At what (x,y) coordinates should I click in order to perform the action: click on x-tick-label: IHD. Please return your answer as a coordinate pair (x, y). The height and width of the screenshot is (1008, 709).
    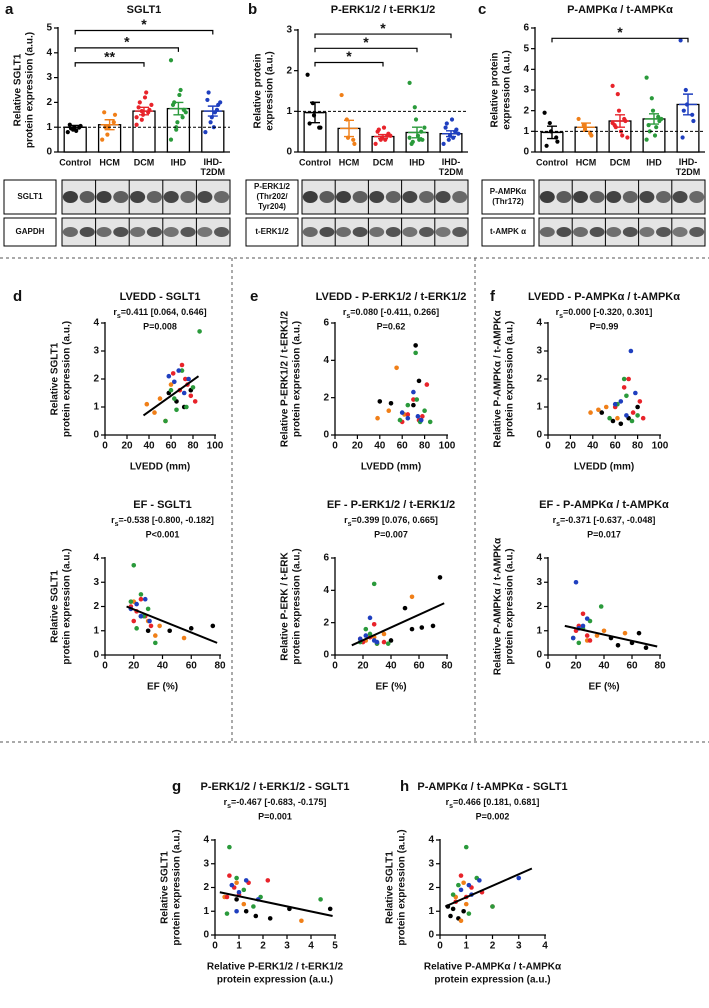
    Looking at the image, I should click on (179, 162).